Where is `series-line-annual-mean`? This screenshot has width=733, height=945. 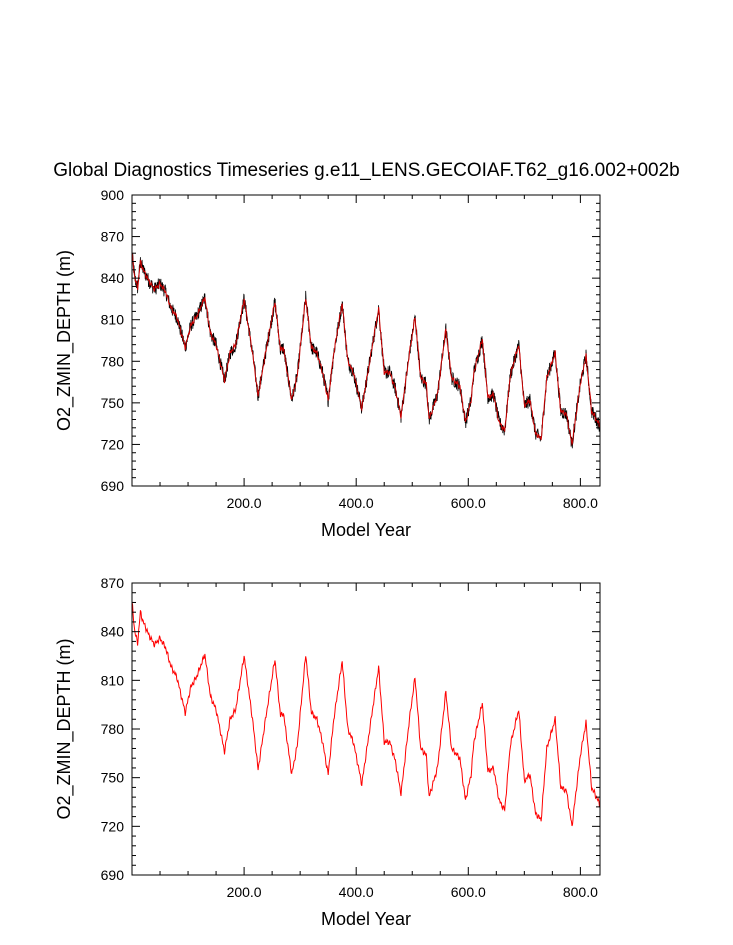 series-line-annual-mean is located at coordinates (366, 349).